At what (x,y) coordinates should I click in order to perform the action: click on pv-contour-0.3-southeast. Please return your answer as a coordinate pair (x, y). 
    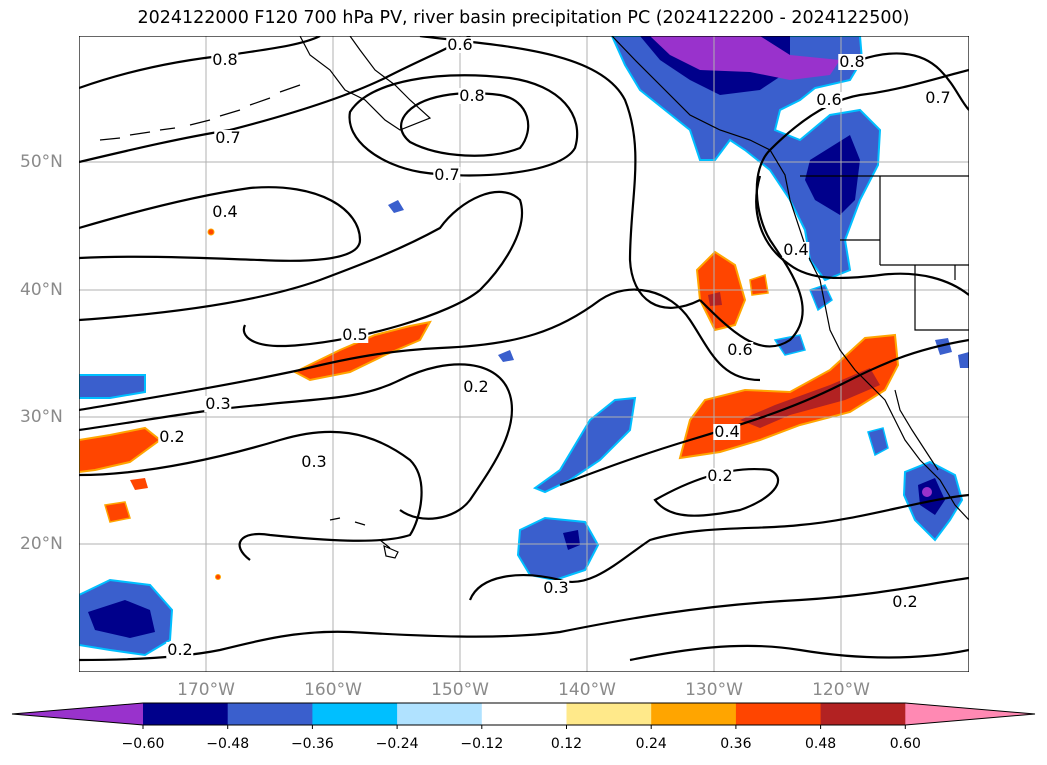
    Looking at the image, I should click on (799, 653).